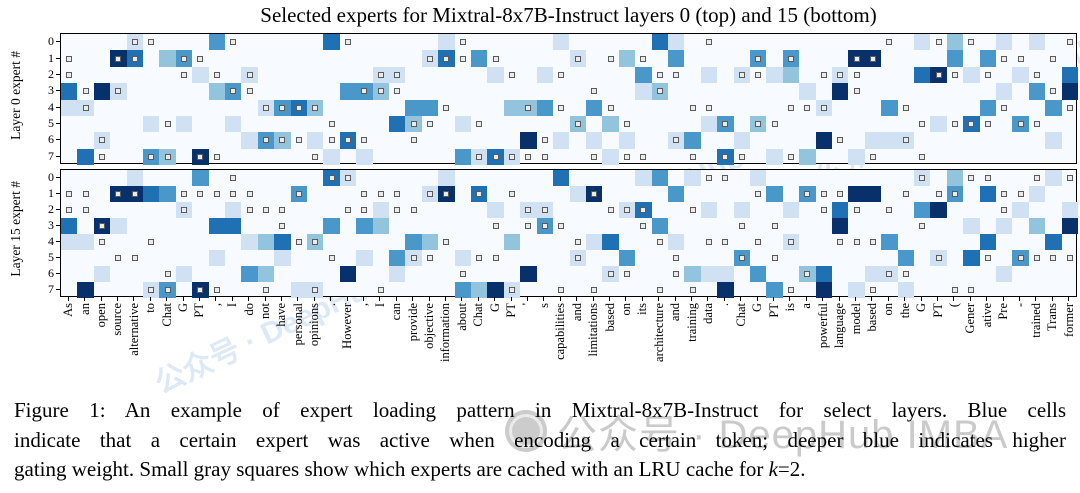 The image size is (1080, 493). Describe the element at coordinates (51, 225) in the screenshot. I see `y-tick-label: 3` at that location.